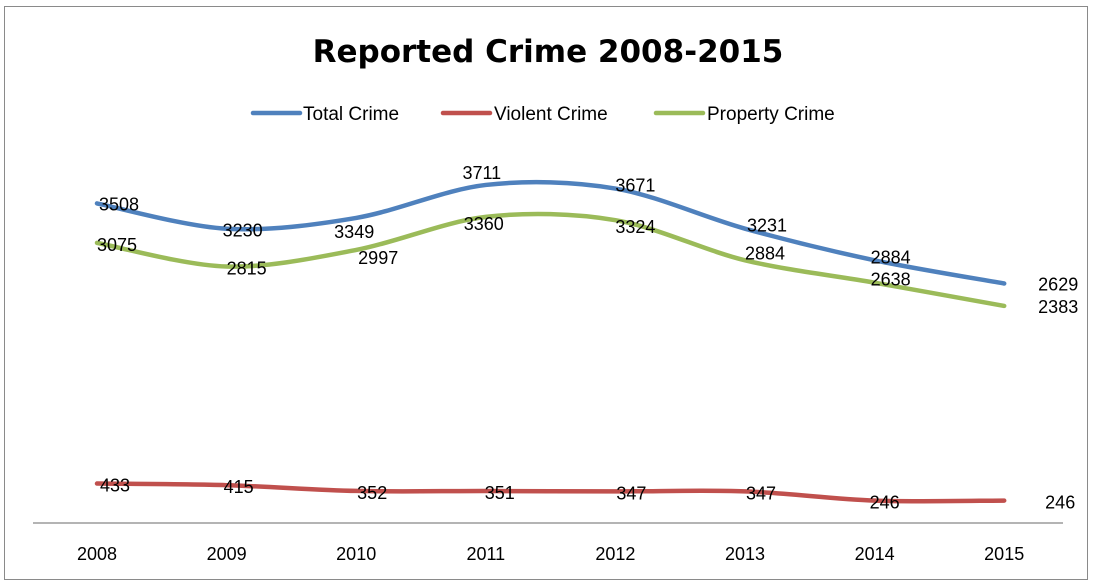 This screenshot has height=588, width=1094. Describe the element at coordinates (891, 280) in the screenshot. I see `data-label-property-crime: 2638` at that location.